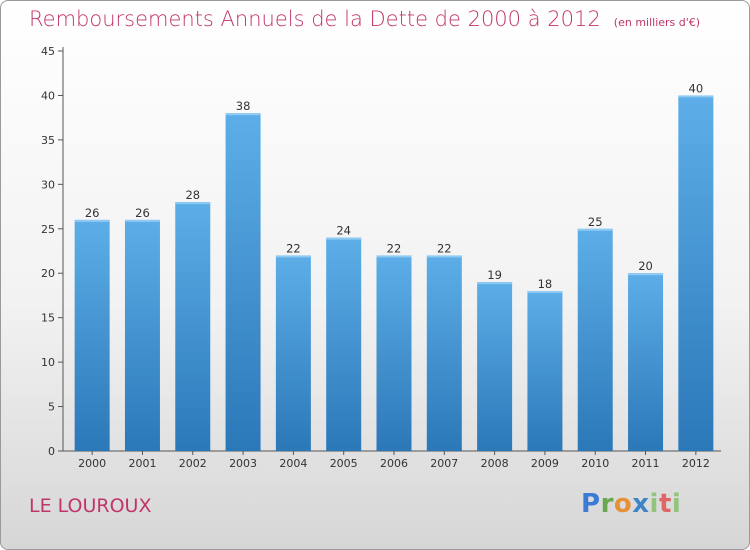 The image size is (750, 550). I want to click on y-tick-label: 45, so click(48, 51).